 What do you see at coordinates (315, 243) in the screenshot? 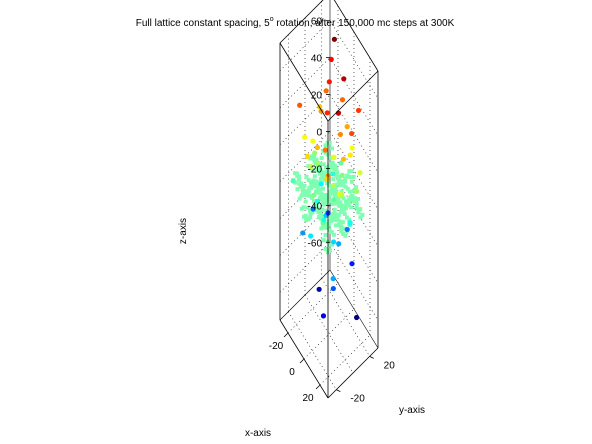
I see `z-tick-label: -60` at bounding box center [315, 243].